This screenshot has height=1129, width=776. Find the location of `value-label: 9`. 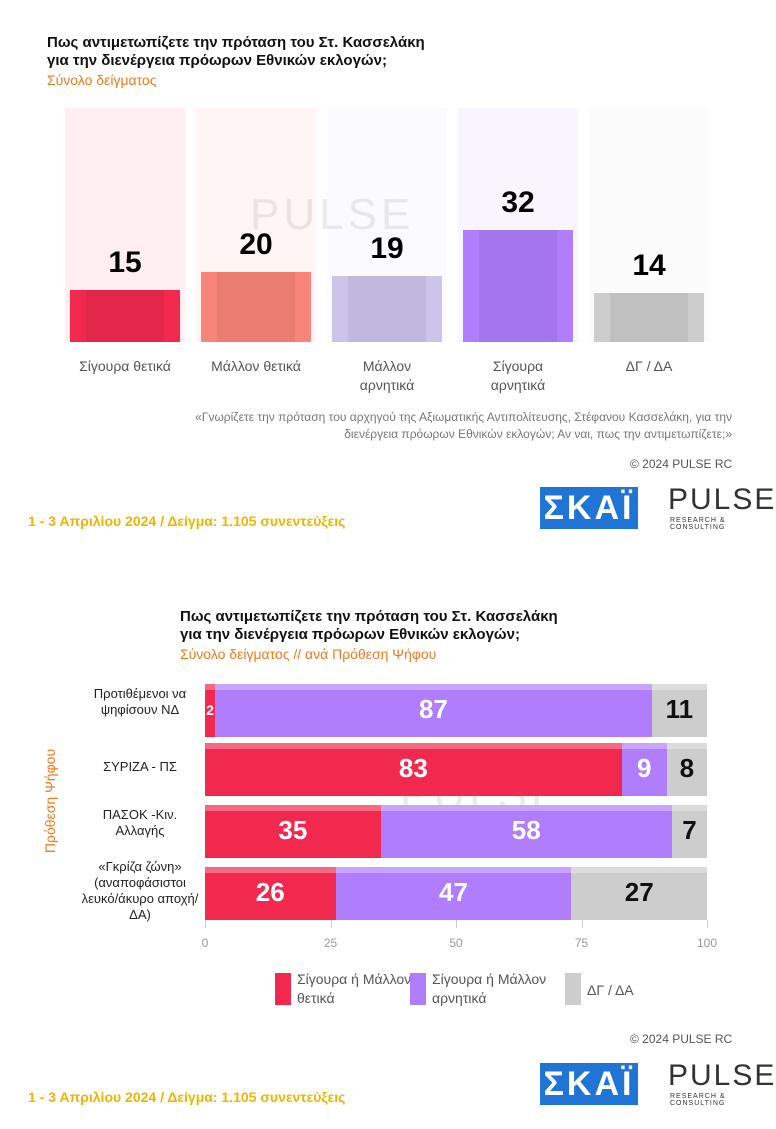

value-label: 9 is located at coordinates (644, 768).